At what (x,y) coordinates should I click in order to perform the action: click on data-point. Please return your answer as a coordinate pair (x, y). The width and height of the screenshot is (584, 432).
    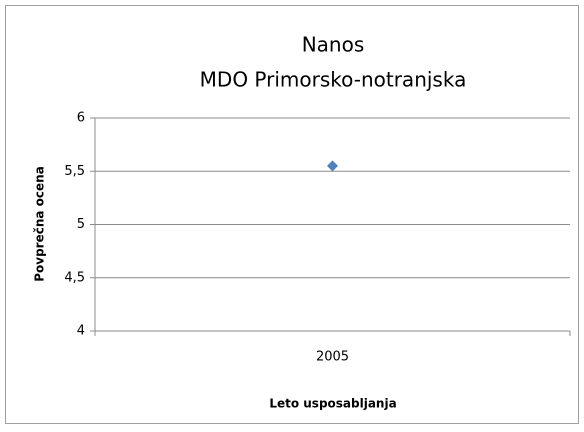
    Looking at the image, I should click on (332, 166).